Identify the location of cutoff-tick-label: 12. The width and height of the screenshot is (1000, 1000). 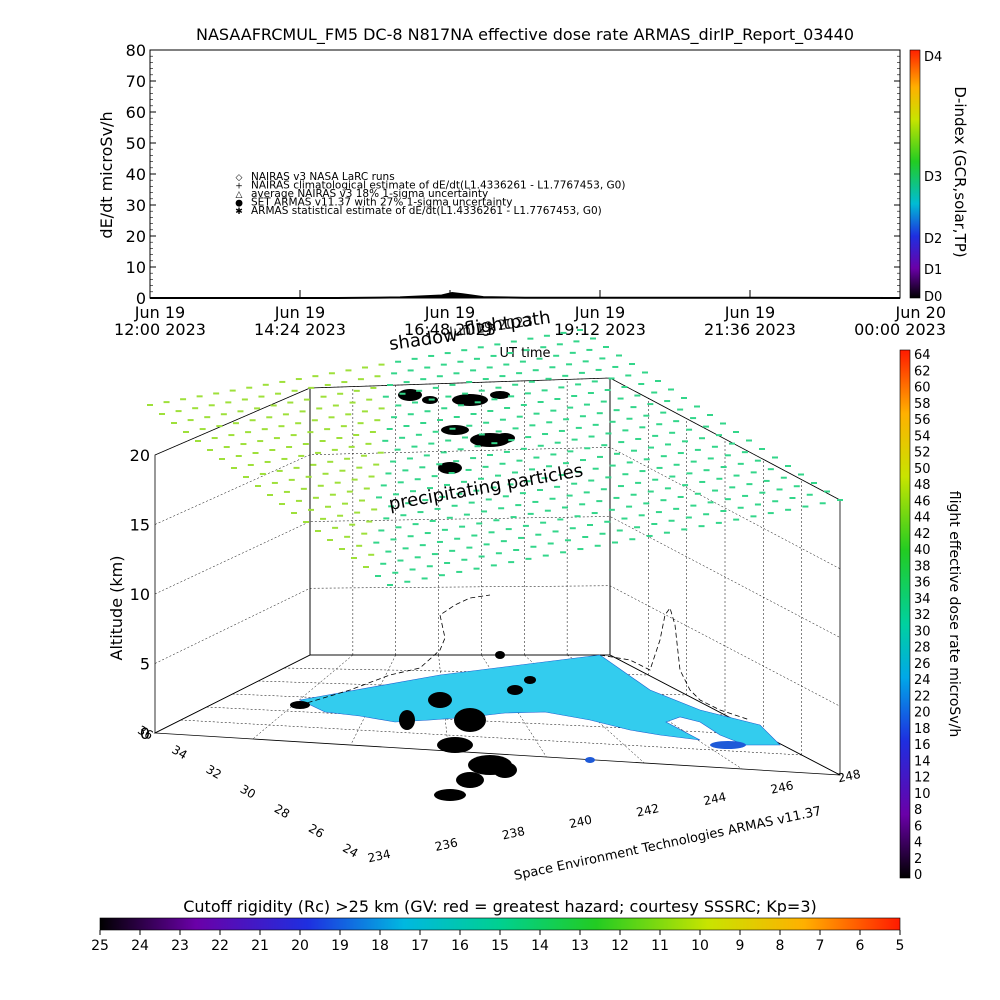
(620, 946).